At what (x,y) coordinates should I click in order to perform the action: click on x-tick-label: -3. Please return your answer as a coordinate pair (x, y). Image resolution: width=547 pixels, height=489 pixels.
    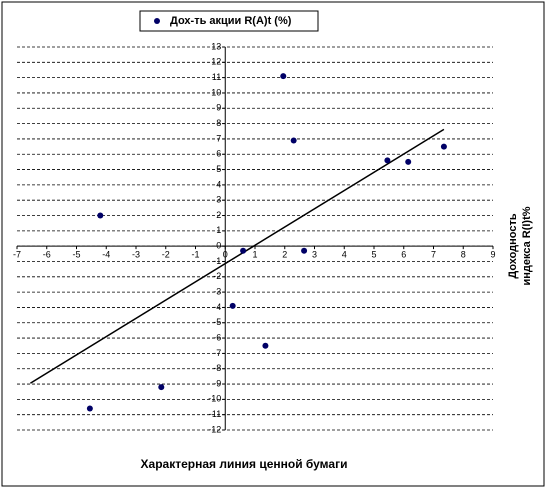
    Looking at the image, I should click on (136, 255).